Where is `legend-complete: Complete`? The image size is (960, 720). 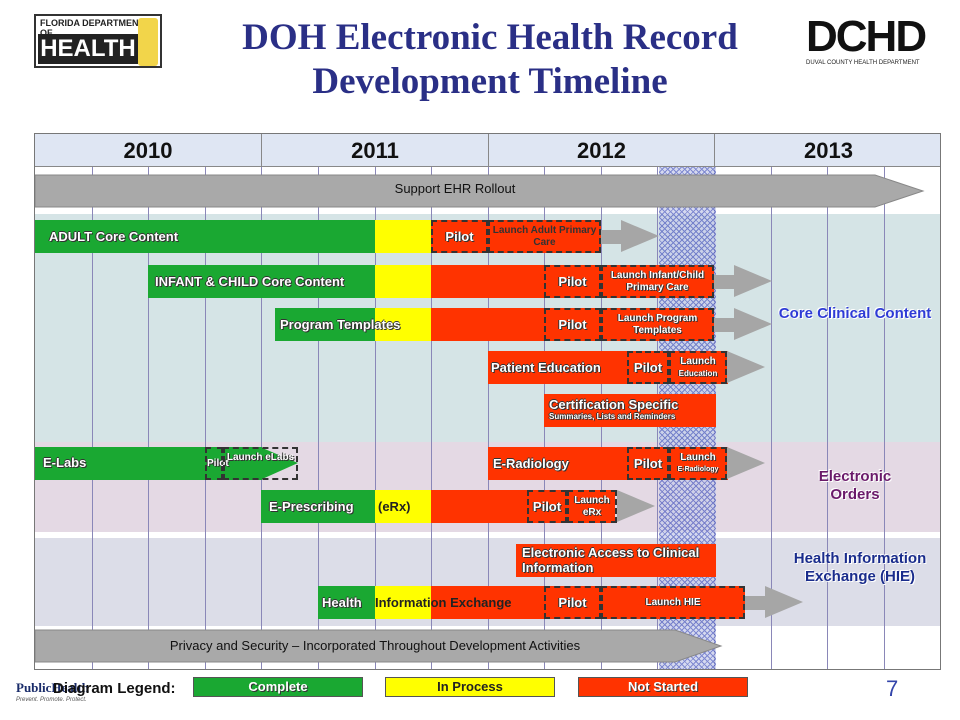 legend-complete: Complete is located at coordinates (278, 687).